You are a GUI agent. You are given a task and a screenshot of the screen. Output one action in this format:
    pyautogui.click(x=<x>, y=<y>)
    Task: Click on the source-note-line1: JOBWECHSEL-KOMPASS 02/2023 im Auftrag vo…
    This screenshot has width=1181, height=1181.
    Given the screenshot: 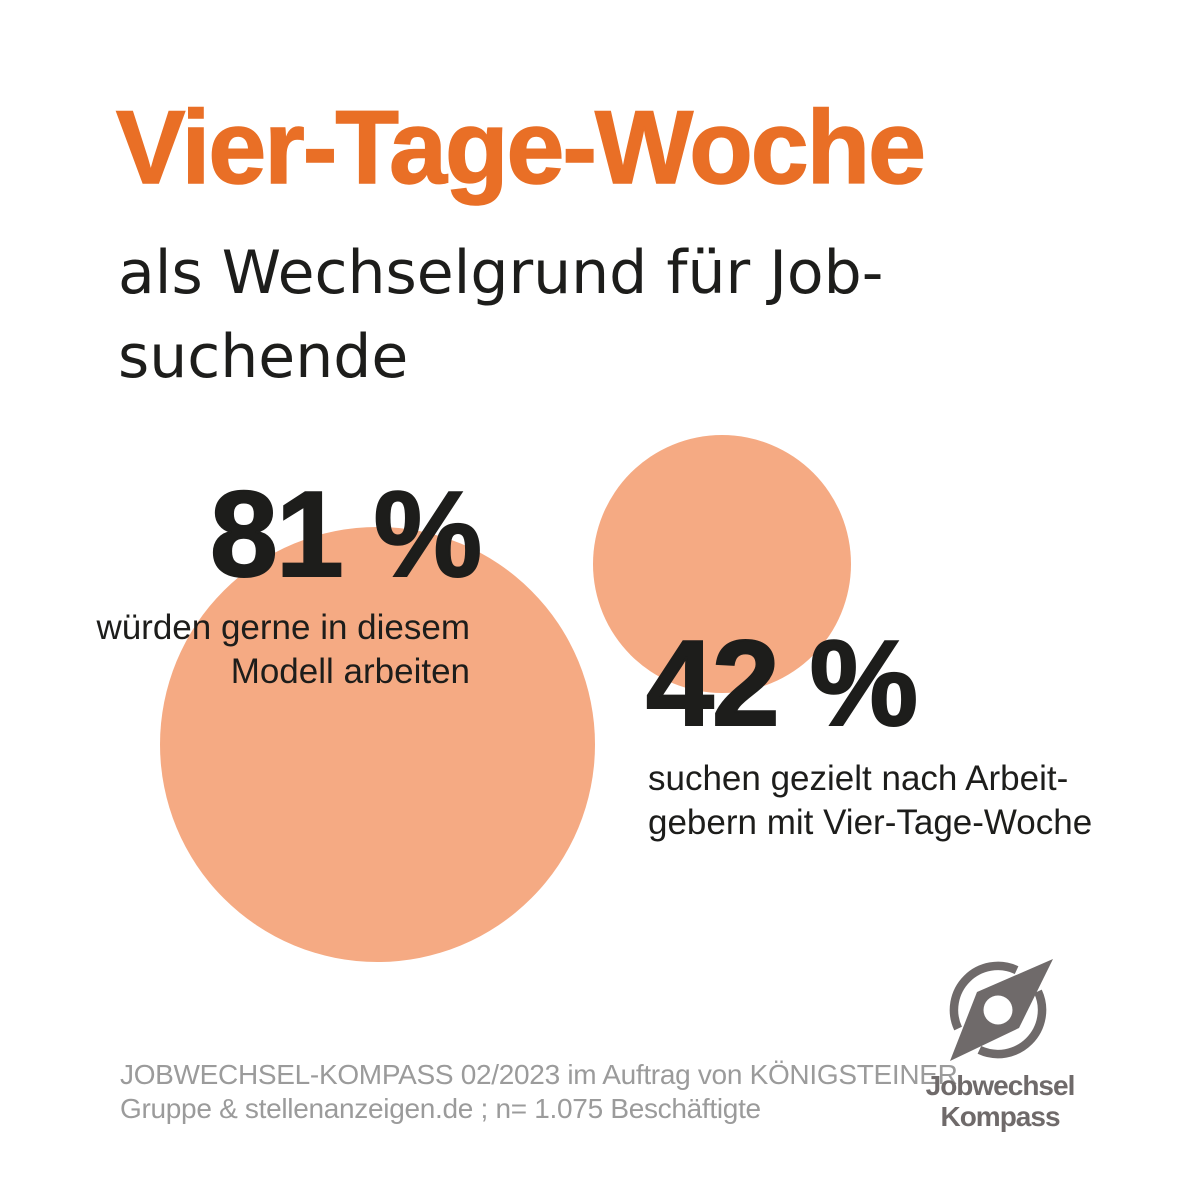 What is the action you would take?
    pyautogui.click(x=539, y=1074)
    